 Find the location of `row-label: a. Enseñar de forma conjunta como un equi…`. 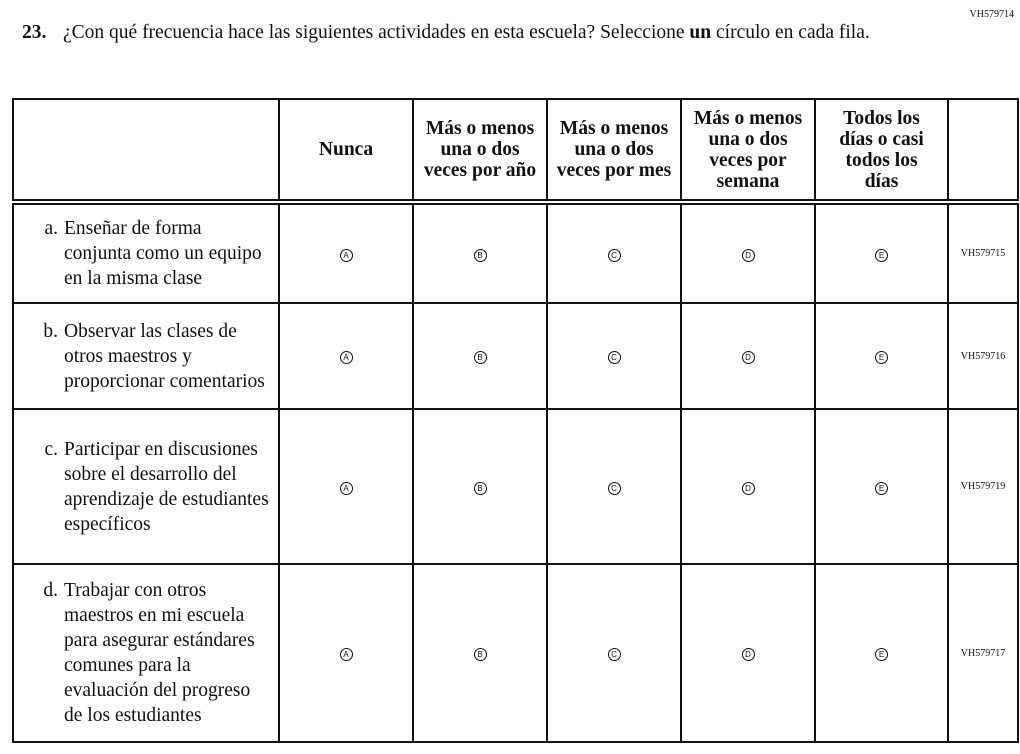

row-label: a. Enseñar de forma conjunta como un equi… is located at coordinates (146, 252).